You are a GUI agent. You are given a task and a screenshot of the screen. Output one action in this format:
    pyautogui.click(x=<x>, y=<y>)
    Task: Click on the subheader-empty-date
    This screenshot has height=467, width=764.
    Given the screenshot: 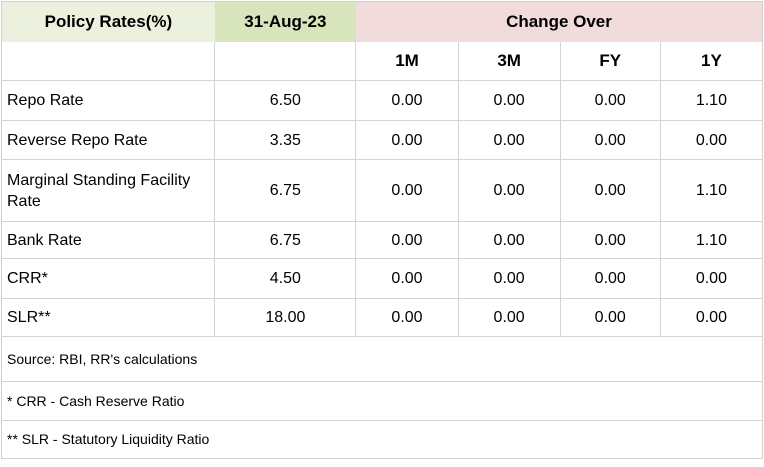 What is the action you would take?
    pyautogui.click(x=285, y=61)
    